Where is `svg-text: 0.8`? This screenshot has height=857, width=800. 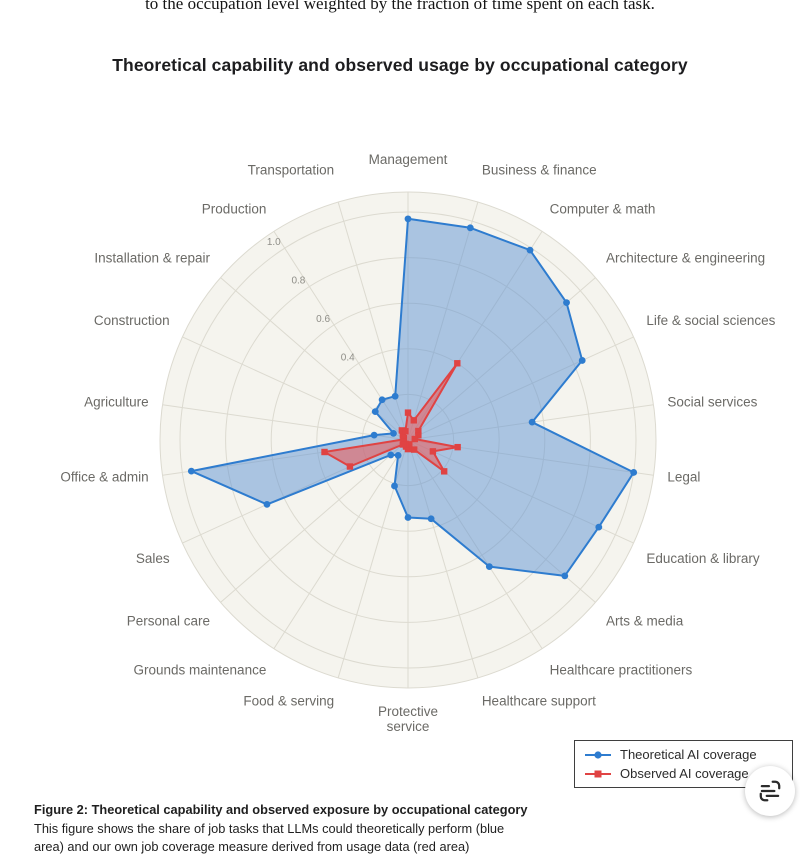 svg-text: 0.8 is located at coordinates (298, 281).